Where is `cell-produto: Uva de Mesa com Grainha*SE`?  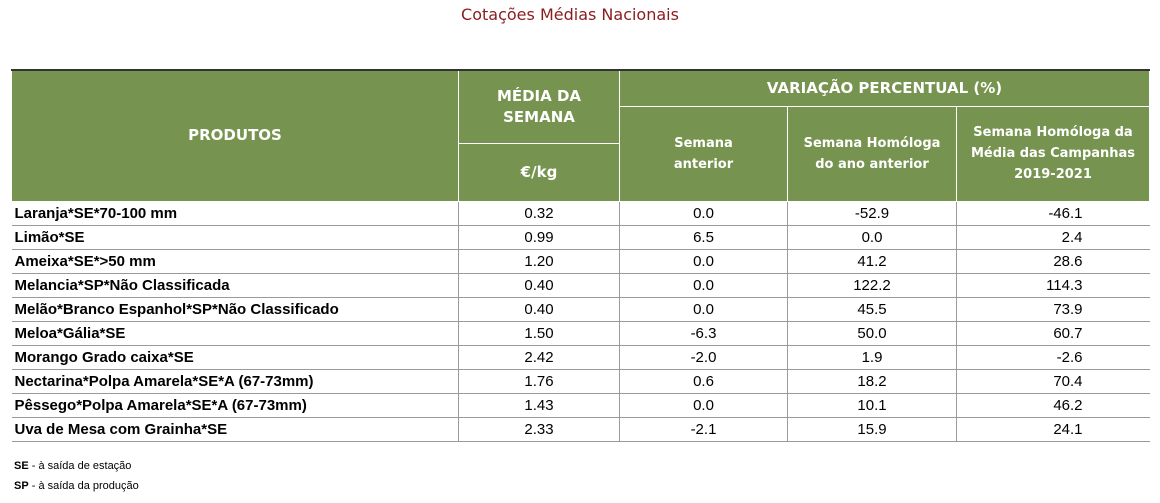
cell-produto: Uva de Mesa com Grainha*SE is located at coordinates (235, 429).